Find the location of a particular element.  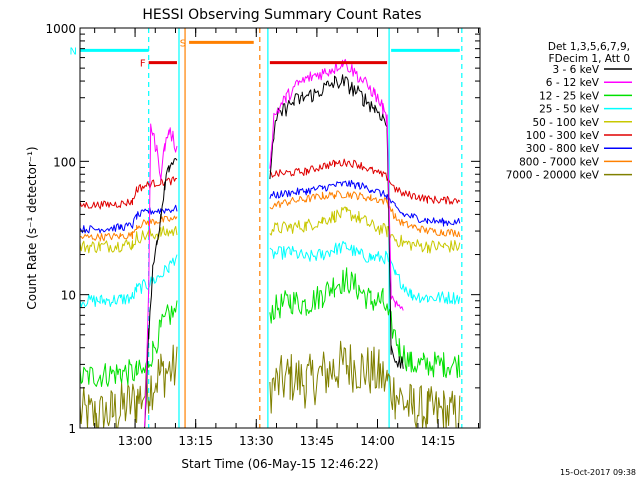

chart-title: HESSI Observing Summary Count Rates is located at coordinates (281, 15).